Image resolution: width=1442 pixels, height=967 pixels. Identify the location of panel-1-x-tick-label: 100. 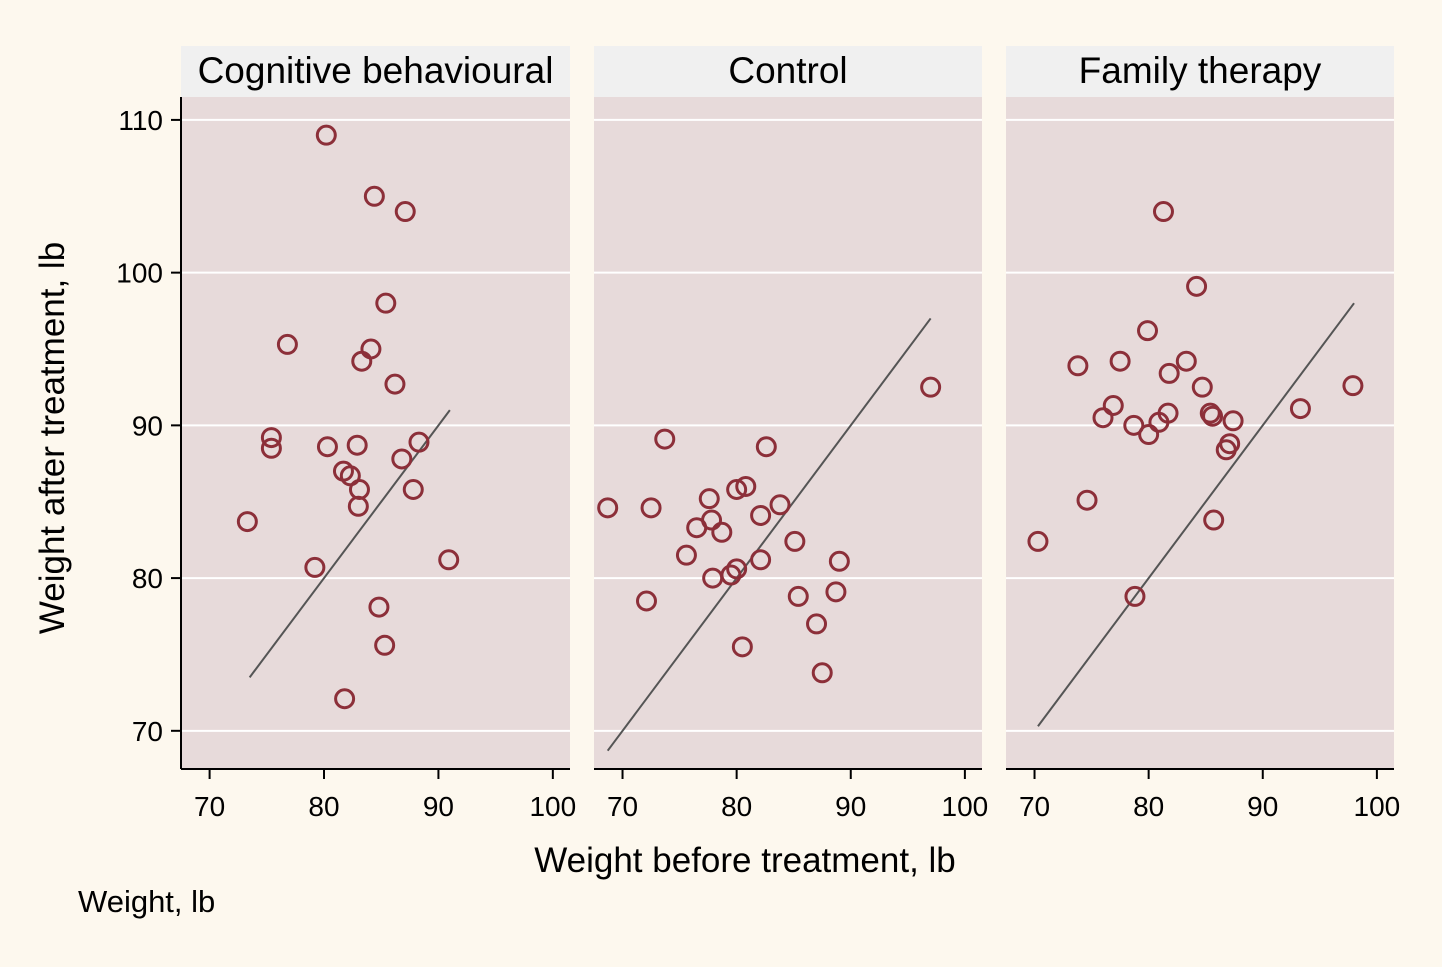
(552, 806).